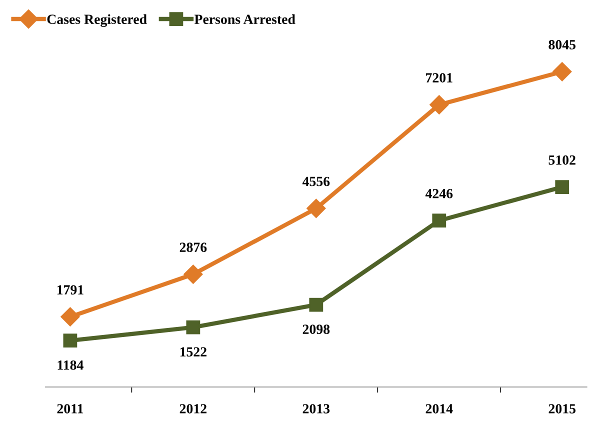  Describe the element at coordinates (562, 409) in the screenshot. I see `x-tick-label: 2015` at that location.